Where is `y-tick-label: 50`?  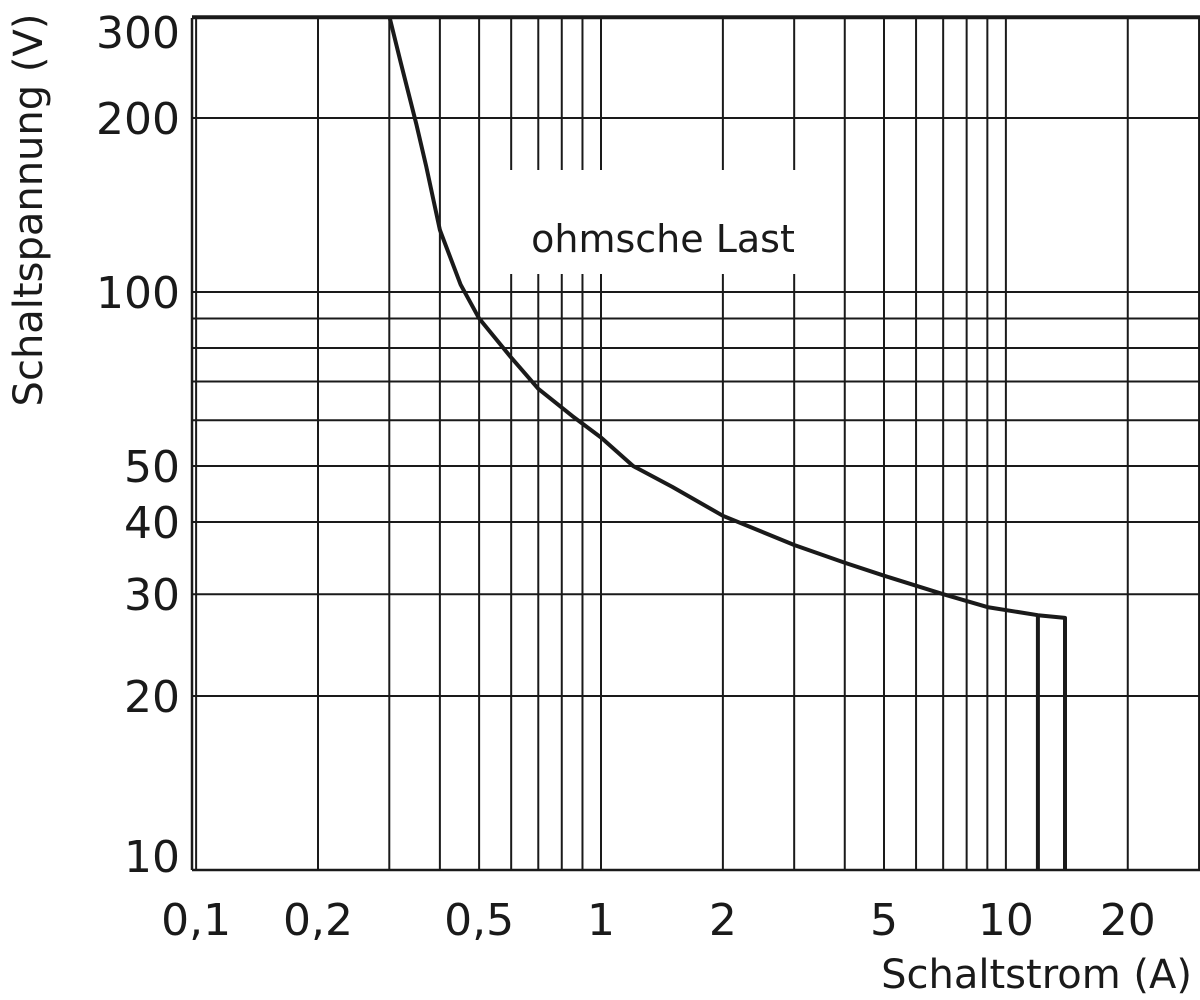
y-tick-label: 50 is located at coordinates (152, 467).